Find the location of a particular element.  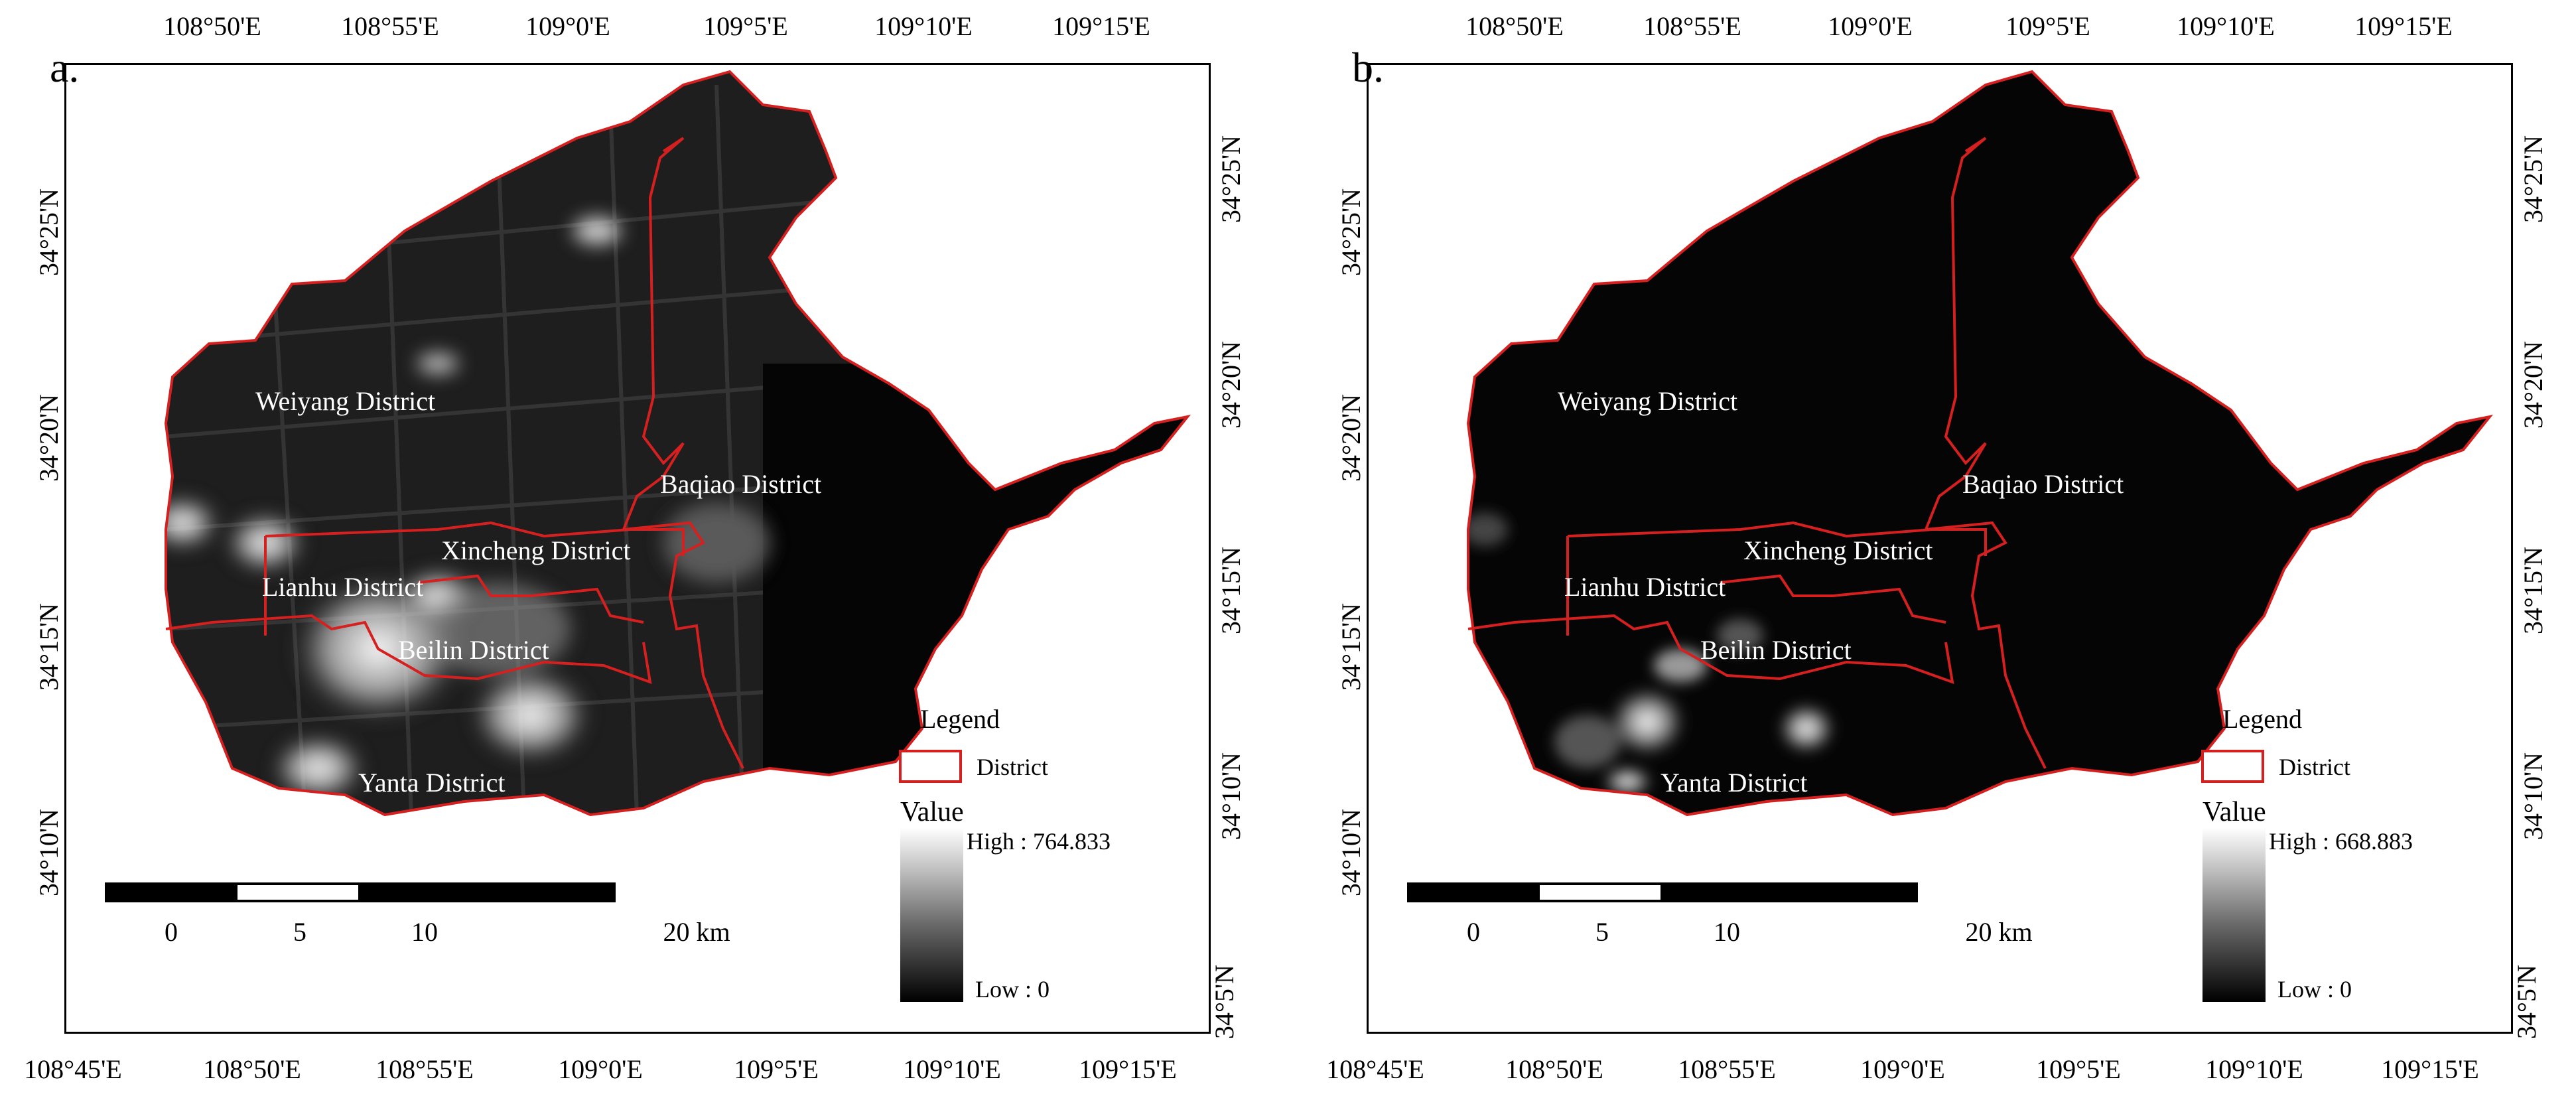

legend-high-label: High : 668.883 is located at coordinates (2341, 841).